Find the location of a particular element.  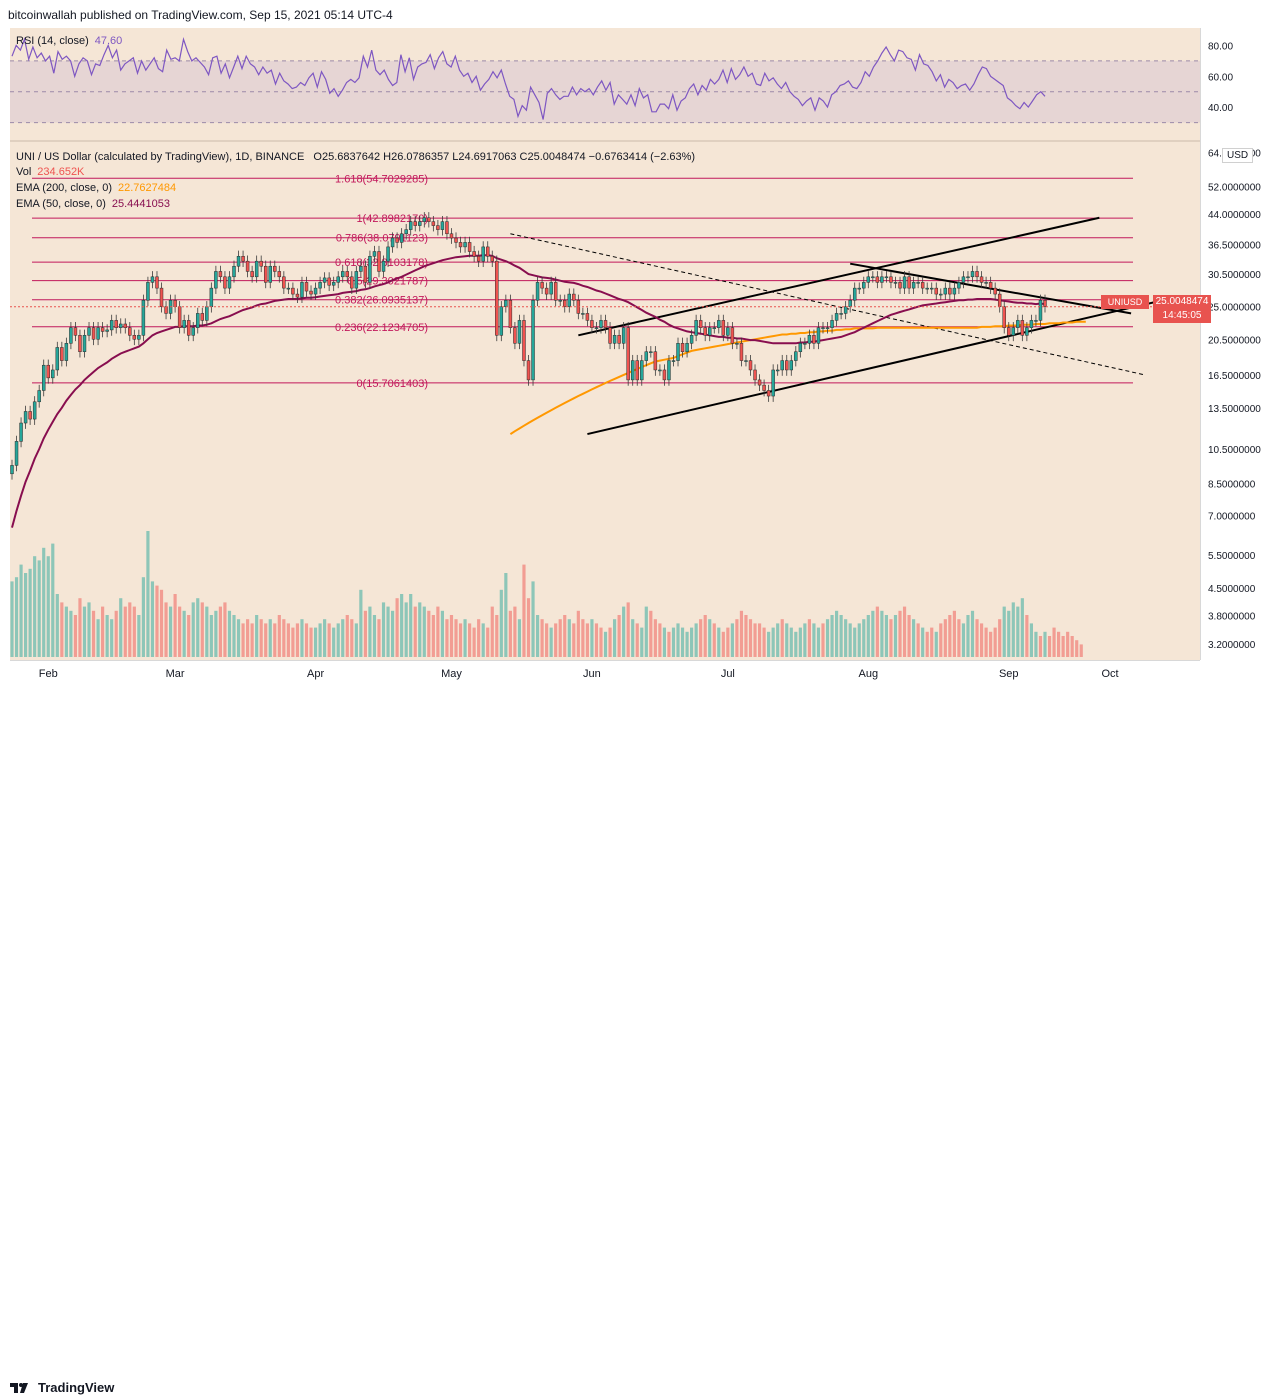

time-axis is located at coordinates (605, 672).